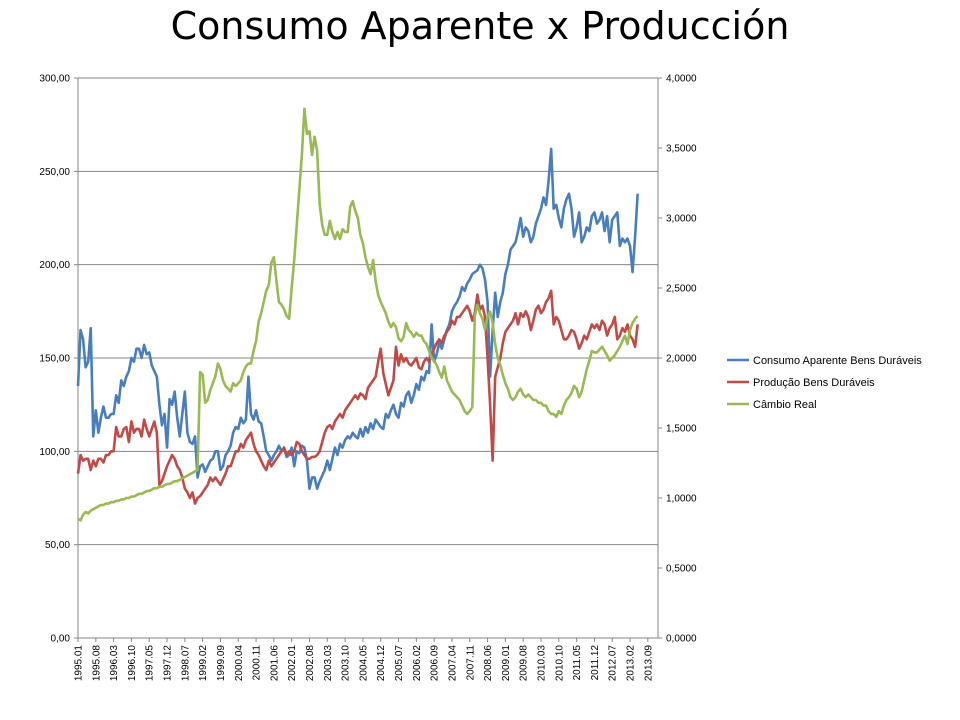 The height and width of the screenshot is (720, 960). What do you see at coordinates (54, 359) in the screenshot?
I see `left-tick-label: 150,00` at bounding box center [54, 359].